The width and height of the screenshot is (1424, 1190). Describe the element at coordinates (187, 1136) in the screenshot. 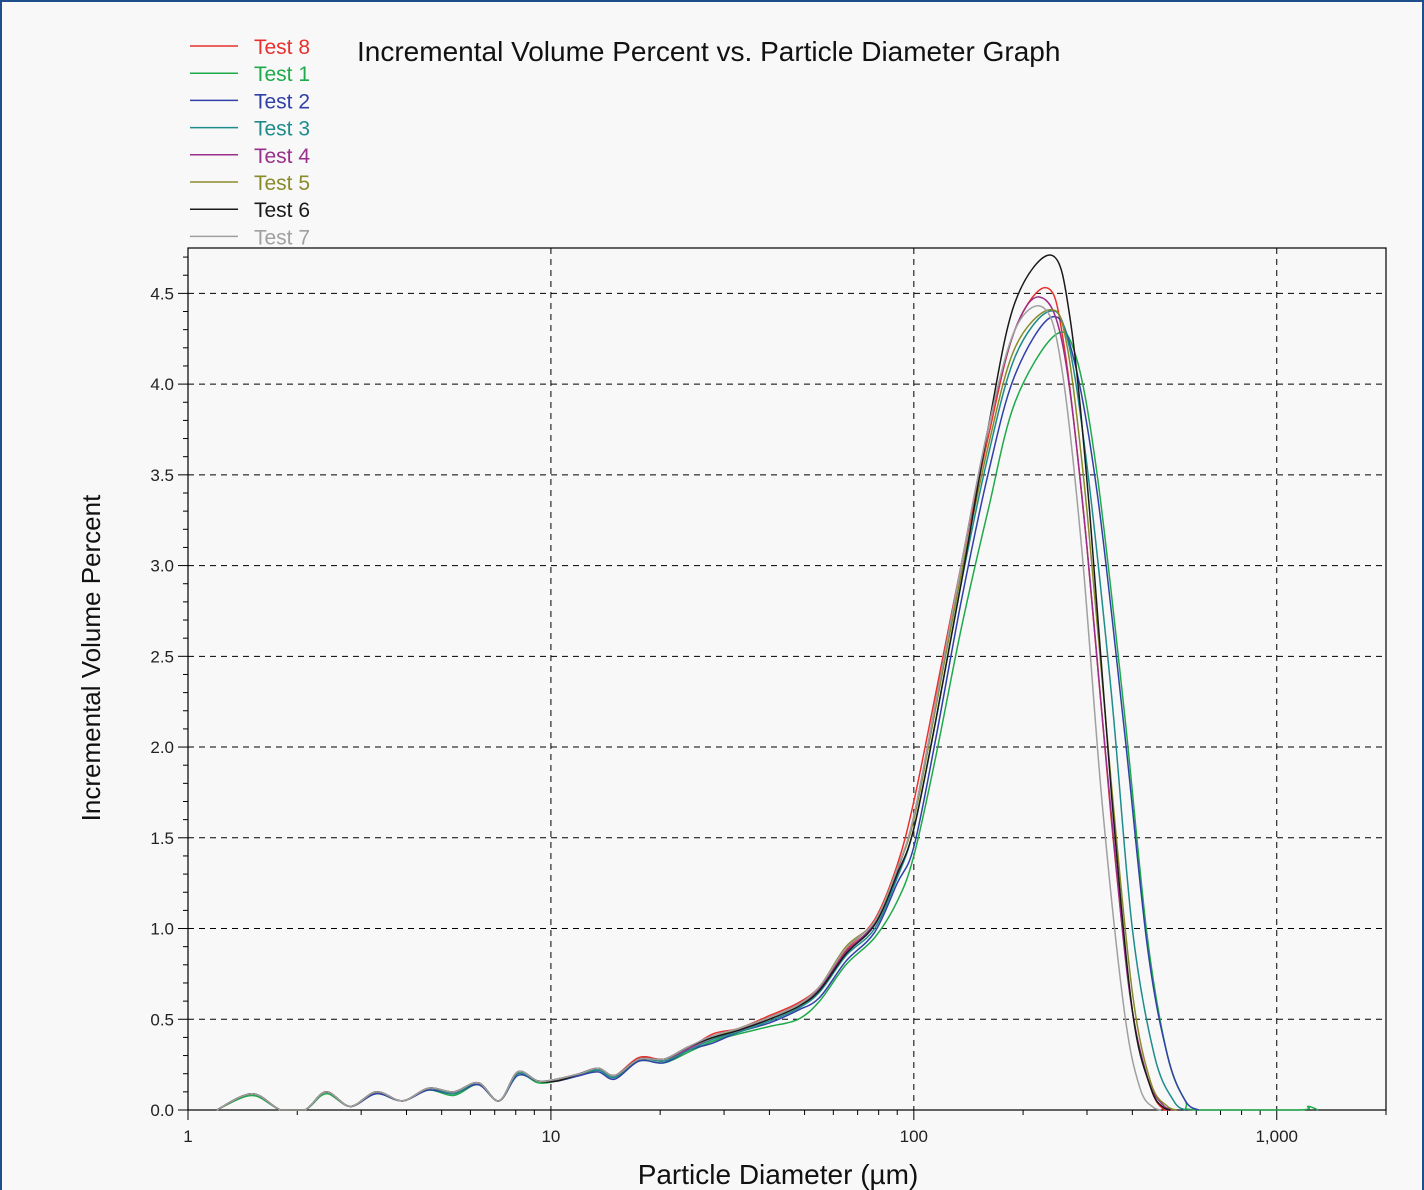

I see `x-tick-label: 1` at that location.